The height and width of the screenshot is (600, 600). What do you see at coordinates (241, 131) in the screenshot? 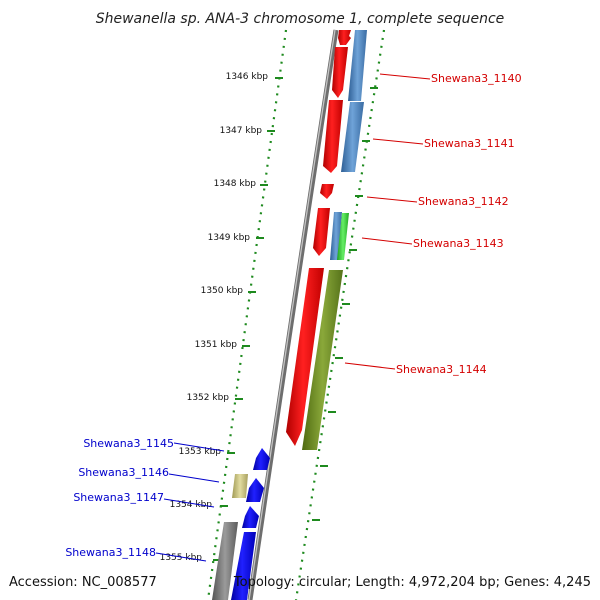
I see `scale-label: 1347 kbp` at bounding box center [241, 131].